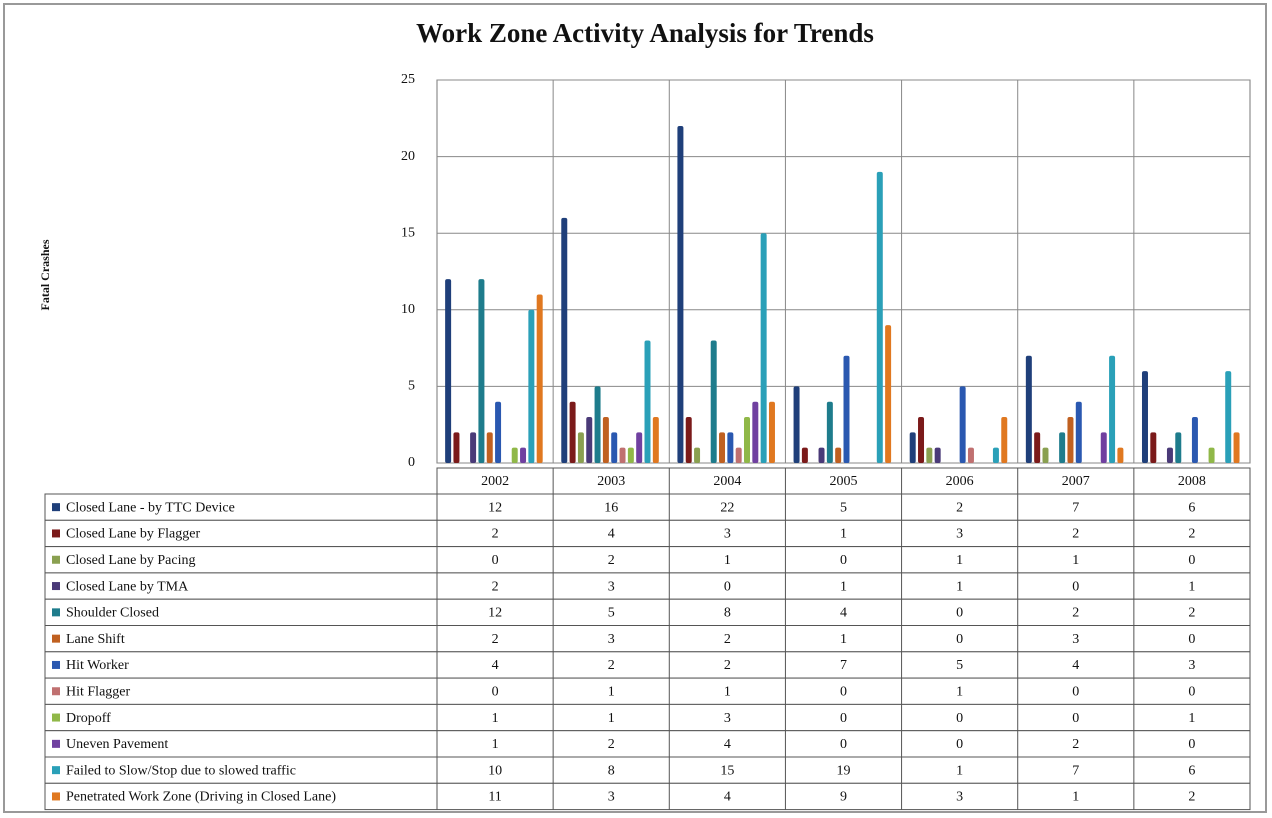  What do you see at coordinates (95, 639) in the screenshot?
I see `legend-label: Lane Shift` at bounding box center [95, 639].